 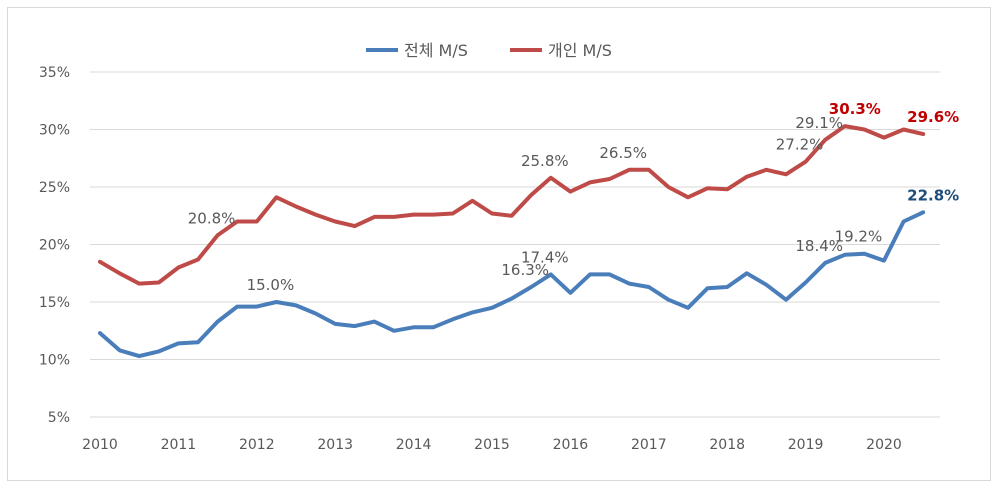 What do you see at coordinates (54, 246) in the screenshot?
I see `y-tick-label: 20%` at bounding box center [54, 246].